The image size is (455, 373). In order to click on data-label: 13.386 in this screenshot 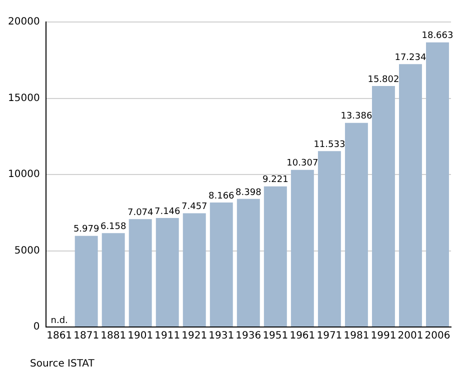, I will do `click(356, 117)`.